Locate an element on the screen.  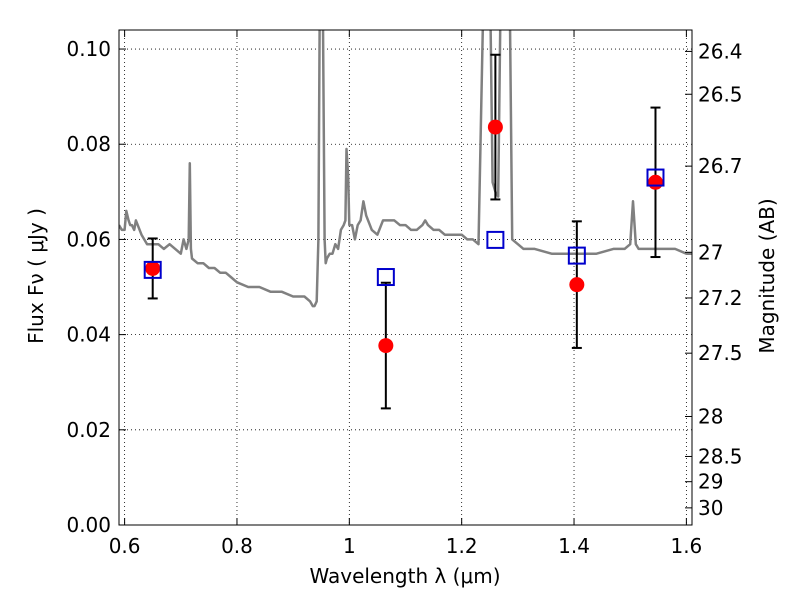
y-tick-label: 0.02 is located at coordinates (88, 430).